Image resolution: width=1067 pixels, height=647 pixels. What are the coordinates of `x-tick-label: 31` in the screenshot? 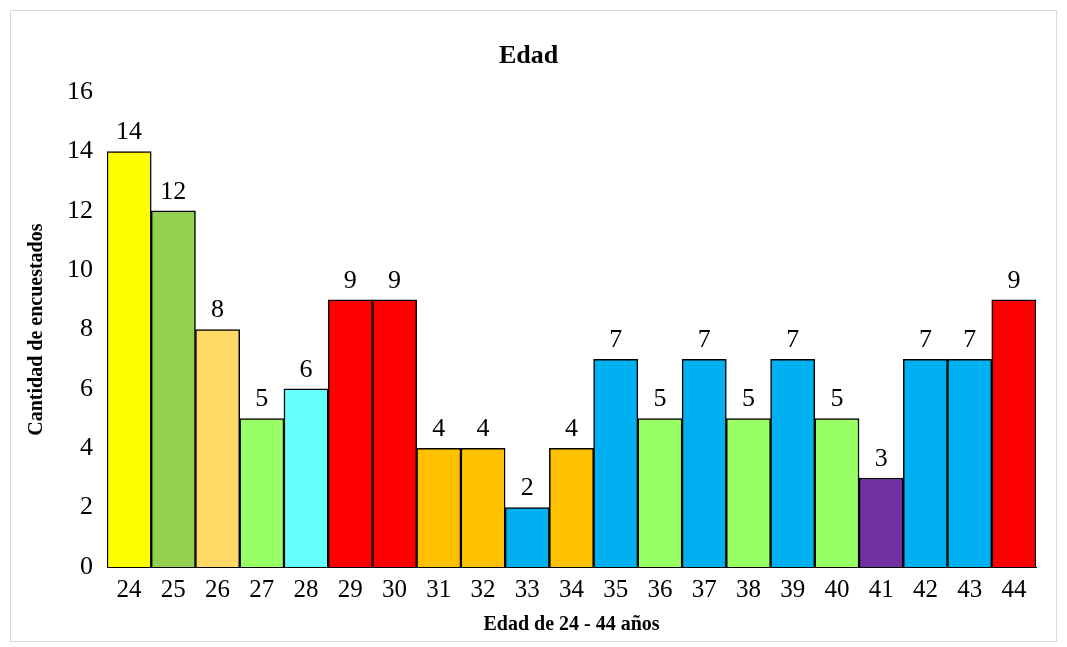 It's located at (439, 588).